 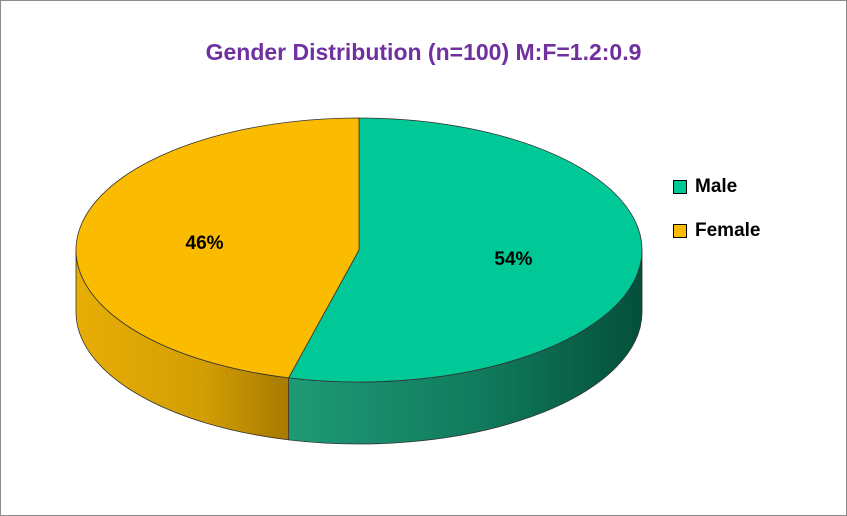 What do you see at coordinates (728, 230) in the screenshot?
I see `legend-label-female: Female` at bounding box center [728, 230].